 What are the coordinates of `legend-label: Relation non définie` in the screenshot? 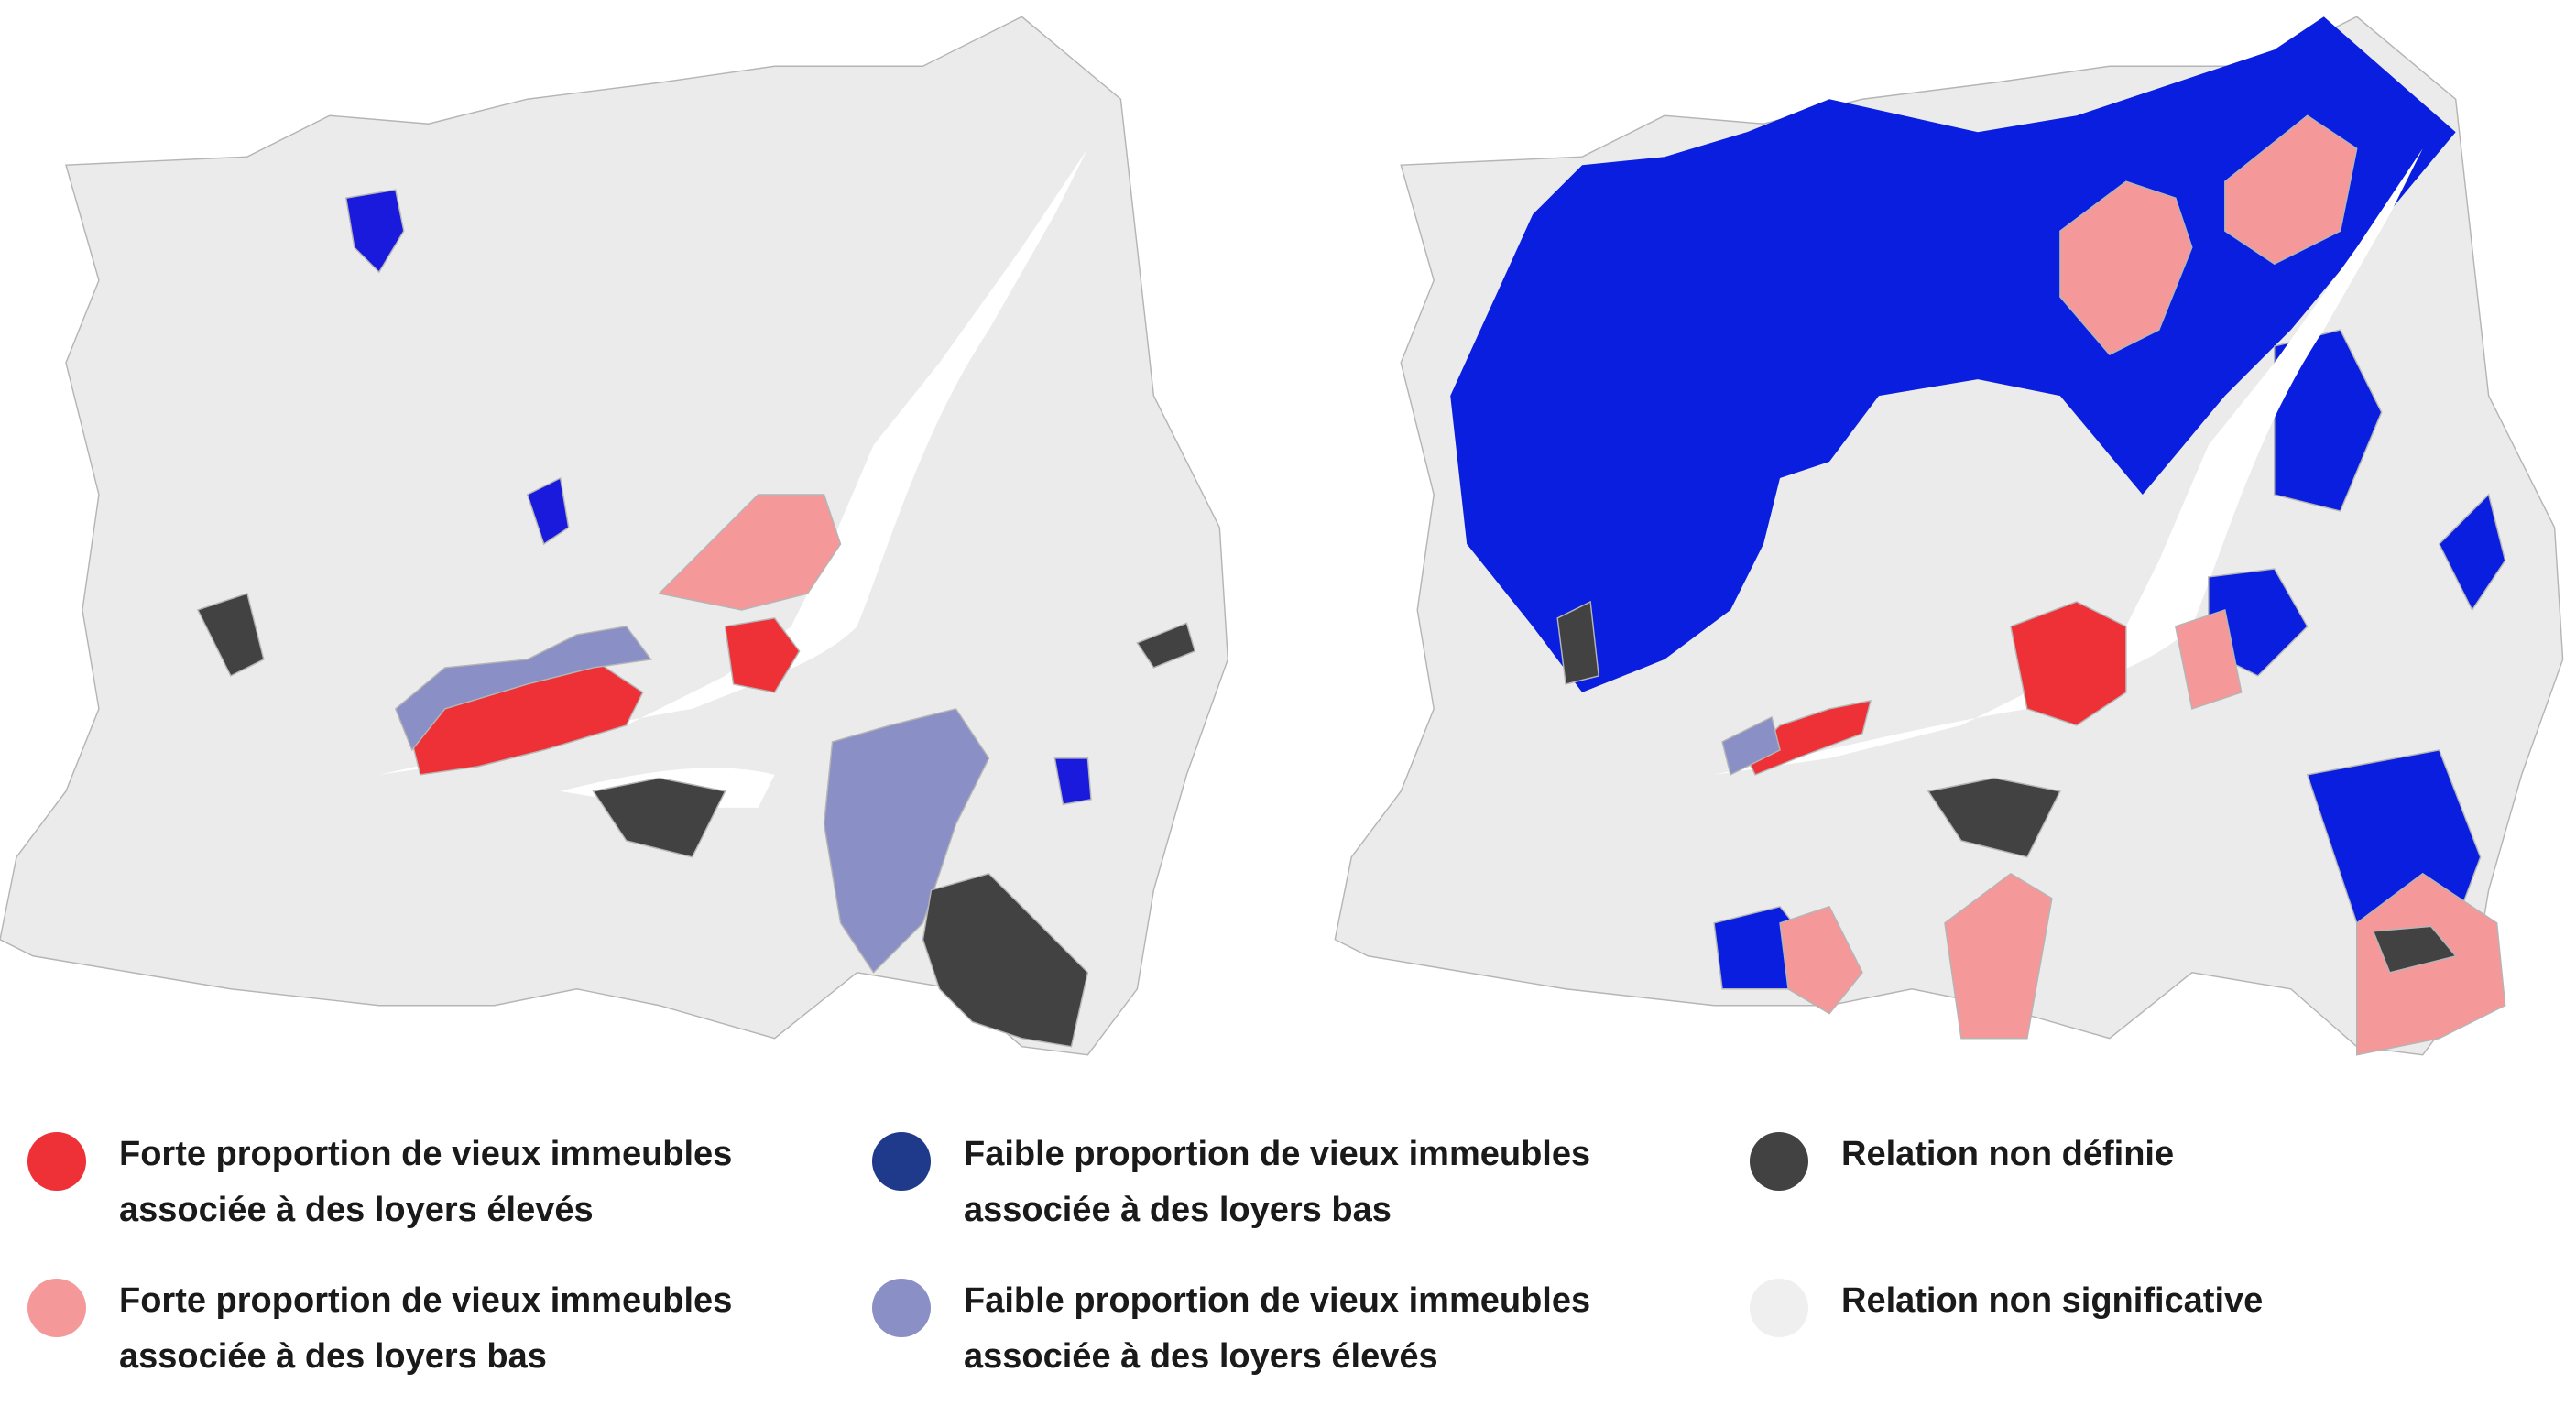 It's located at (2008, 1154).